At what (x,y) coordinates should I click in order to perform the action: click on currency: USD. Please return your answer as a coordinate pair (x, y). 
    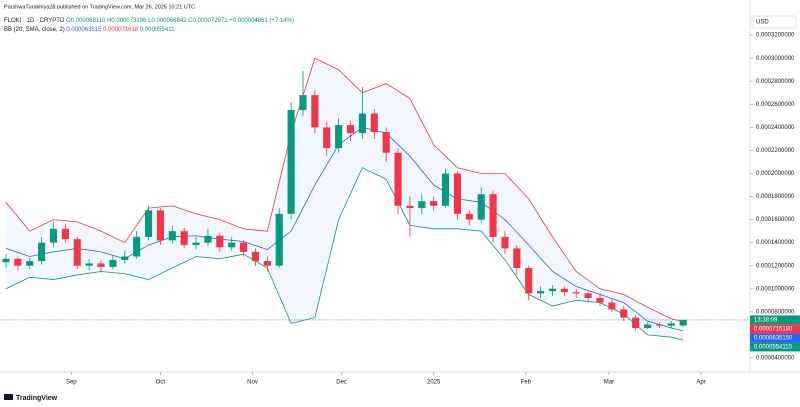
    Looking at the image, I should click on (762, 23).